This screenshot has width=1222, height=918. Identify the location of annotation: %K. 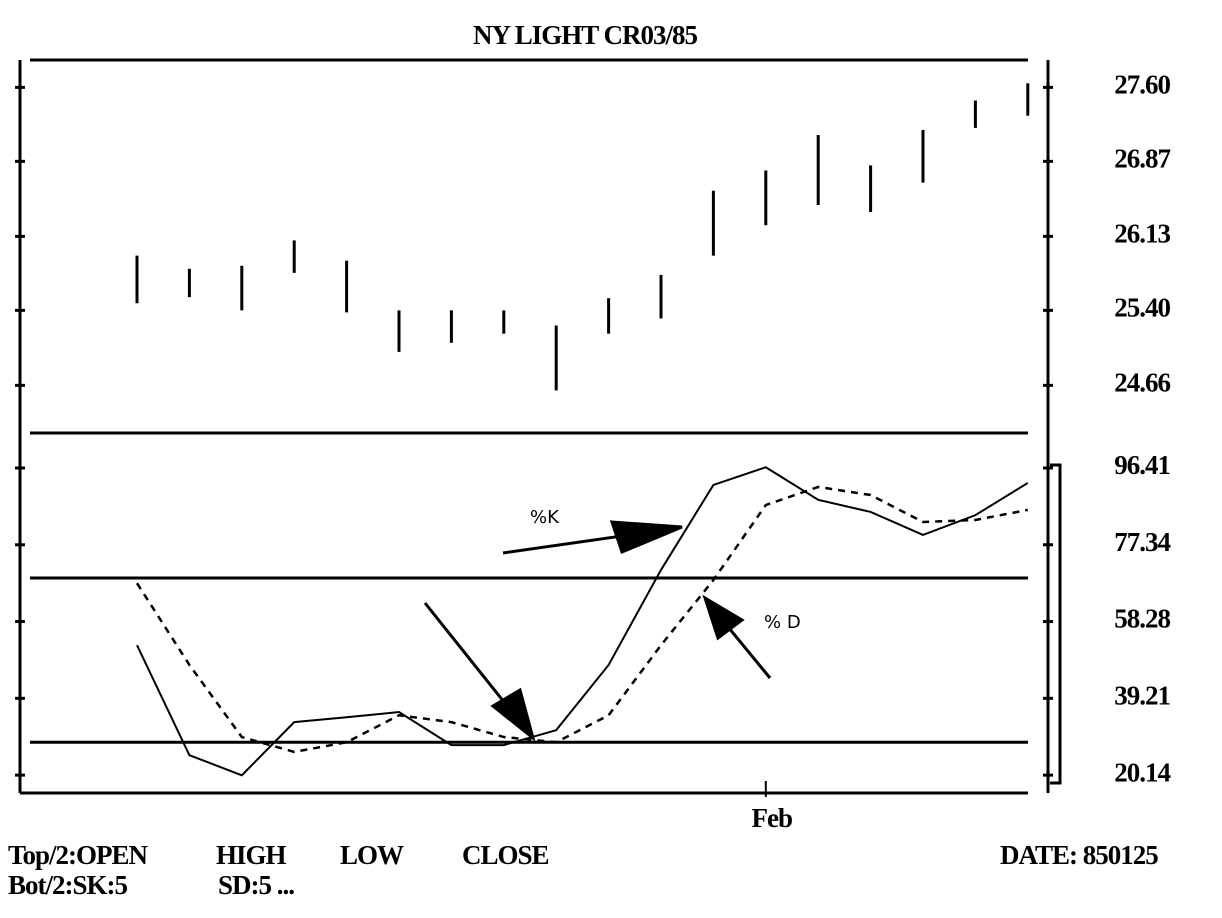
(545, 517).